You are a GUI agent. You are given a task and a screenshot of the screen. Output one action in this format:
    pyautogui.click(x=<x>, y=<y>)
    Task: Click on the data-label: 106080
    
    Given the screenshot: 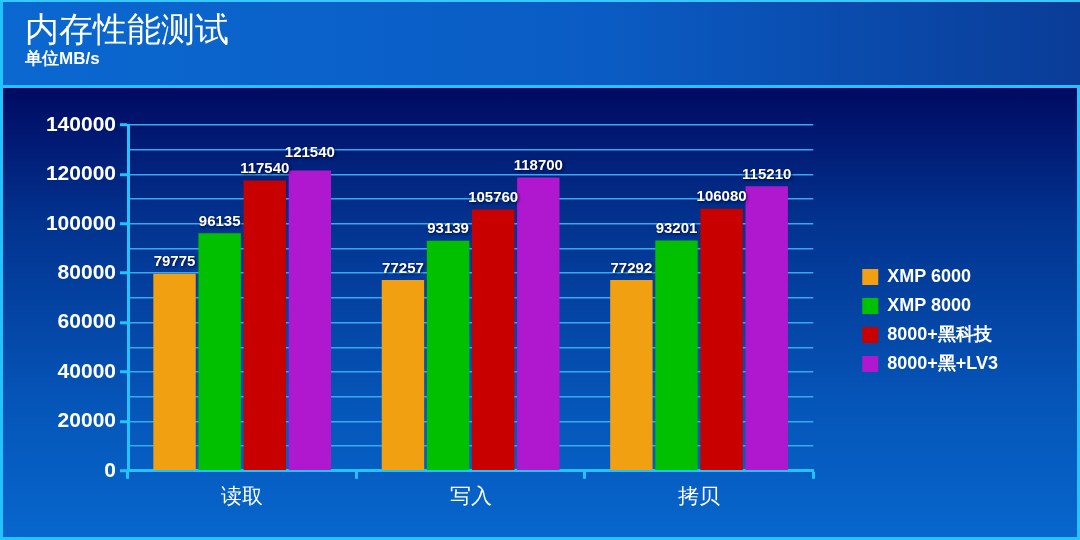 What is the action you would take?
    pyautogui.click(x=721, y=196)
    